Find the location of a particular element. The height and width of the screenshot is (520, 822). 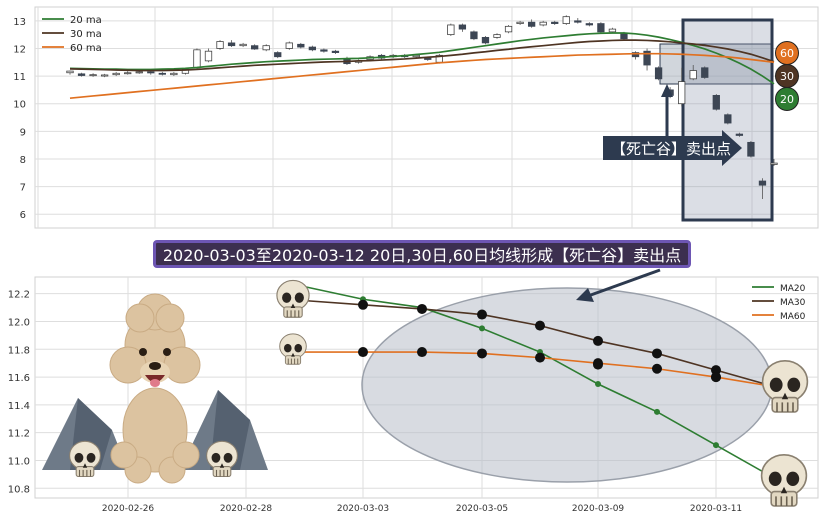

y-tick-label: 13 is located at coordinates (19, 22).